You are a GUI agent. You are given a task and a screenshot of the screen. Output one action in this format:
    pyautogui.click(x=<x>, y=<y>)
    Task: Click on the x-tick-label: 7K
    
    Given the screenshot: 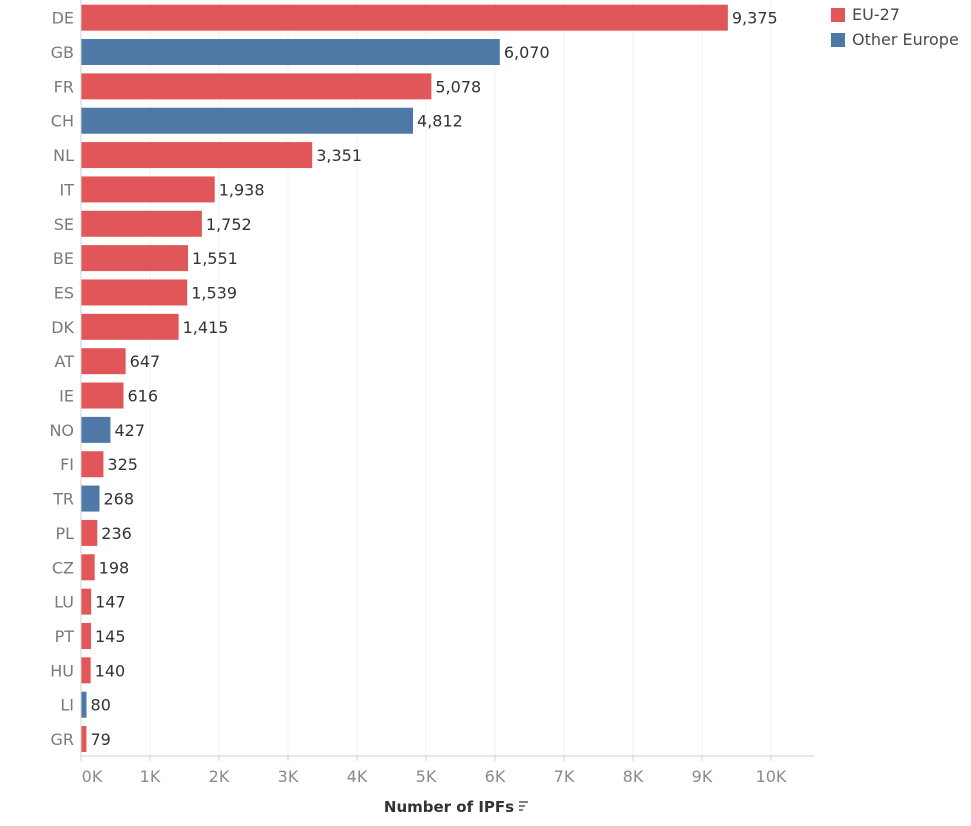 What is the action you would take?
    pyautogui.click(x=564, y=776)
    